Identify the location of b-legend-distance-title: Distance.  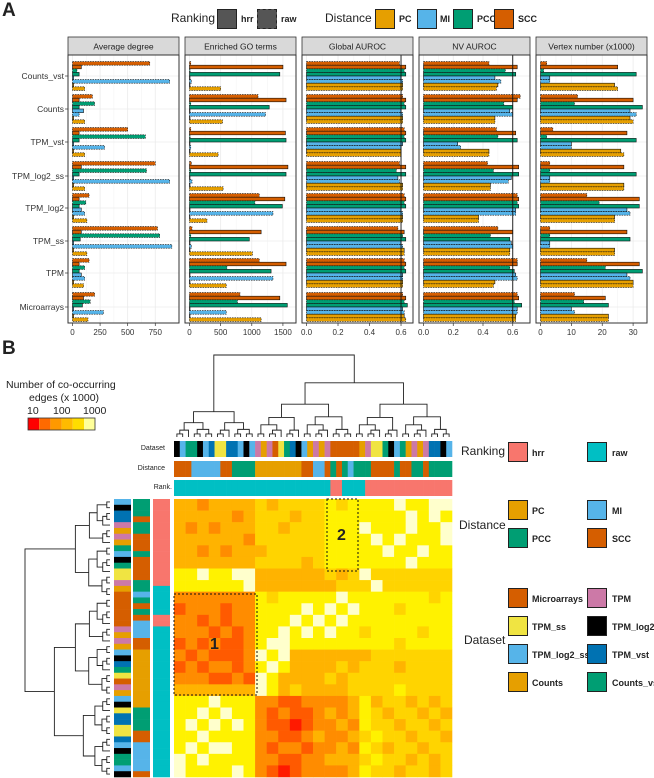
(482, 525).